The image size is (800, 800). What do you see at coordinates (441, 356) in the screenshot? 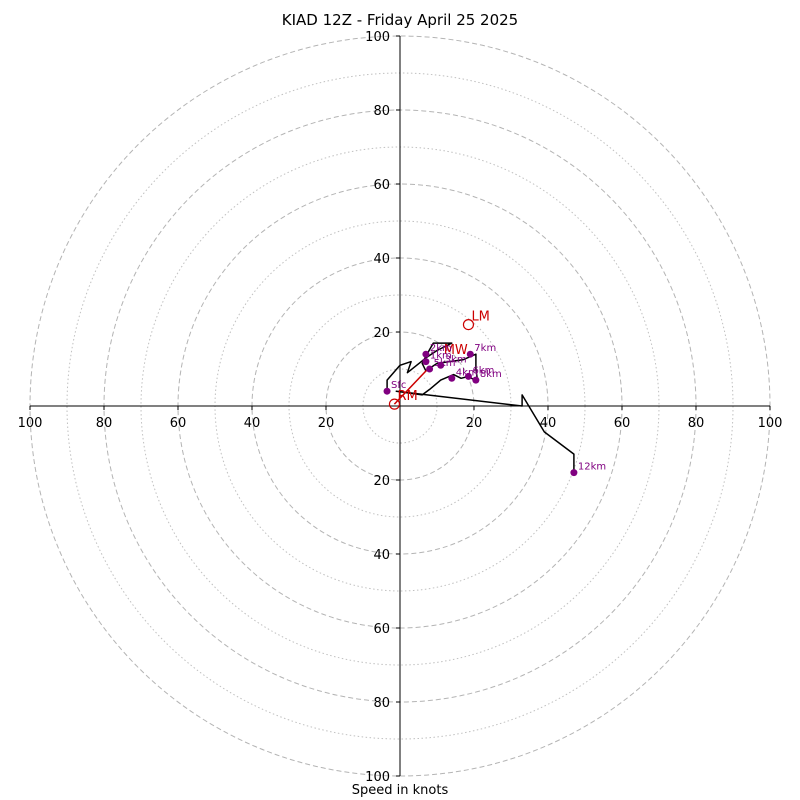
I see `height-label: 1km` at bounding box center [441, 356].